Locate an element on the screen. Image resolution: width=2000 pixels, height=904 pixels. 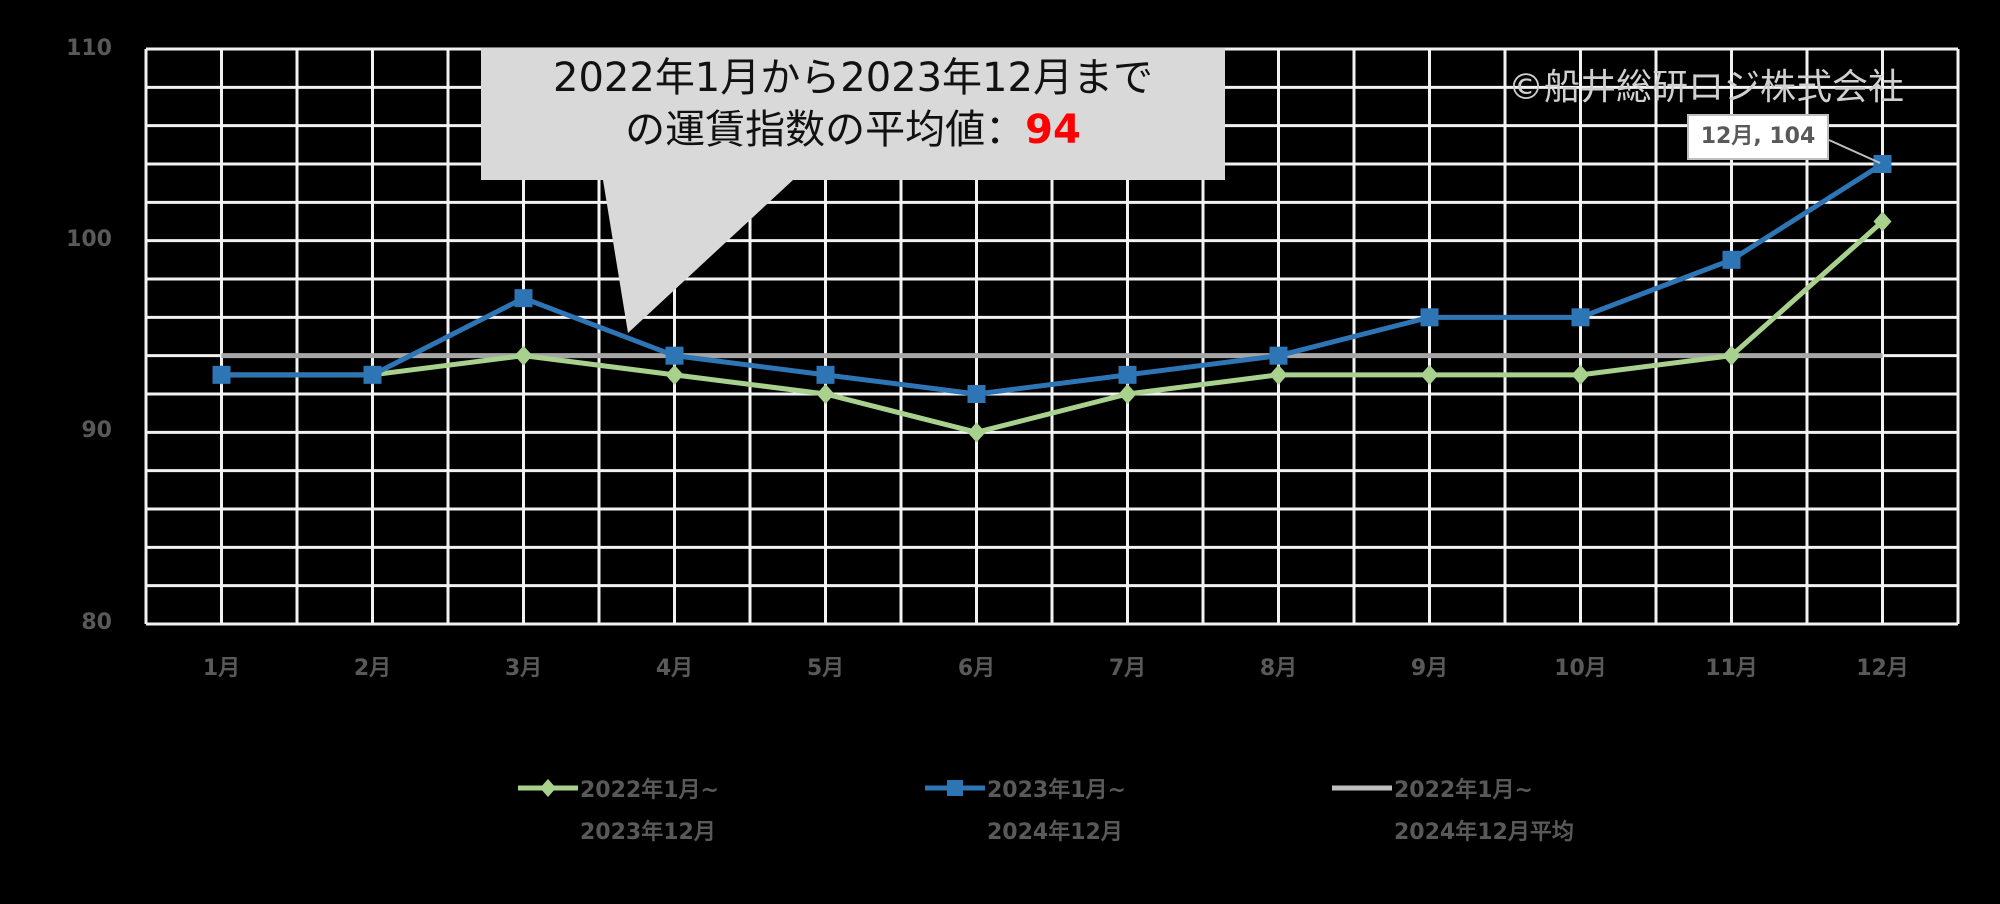
x-tick-label: 8月 is located at coordinates (1278, 668).